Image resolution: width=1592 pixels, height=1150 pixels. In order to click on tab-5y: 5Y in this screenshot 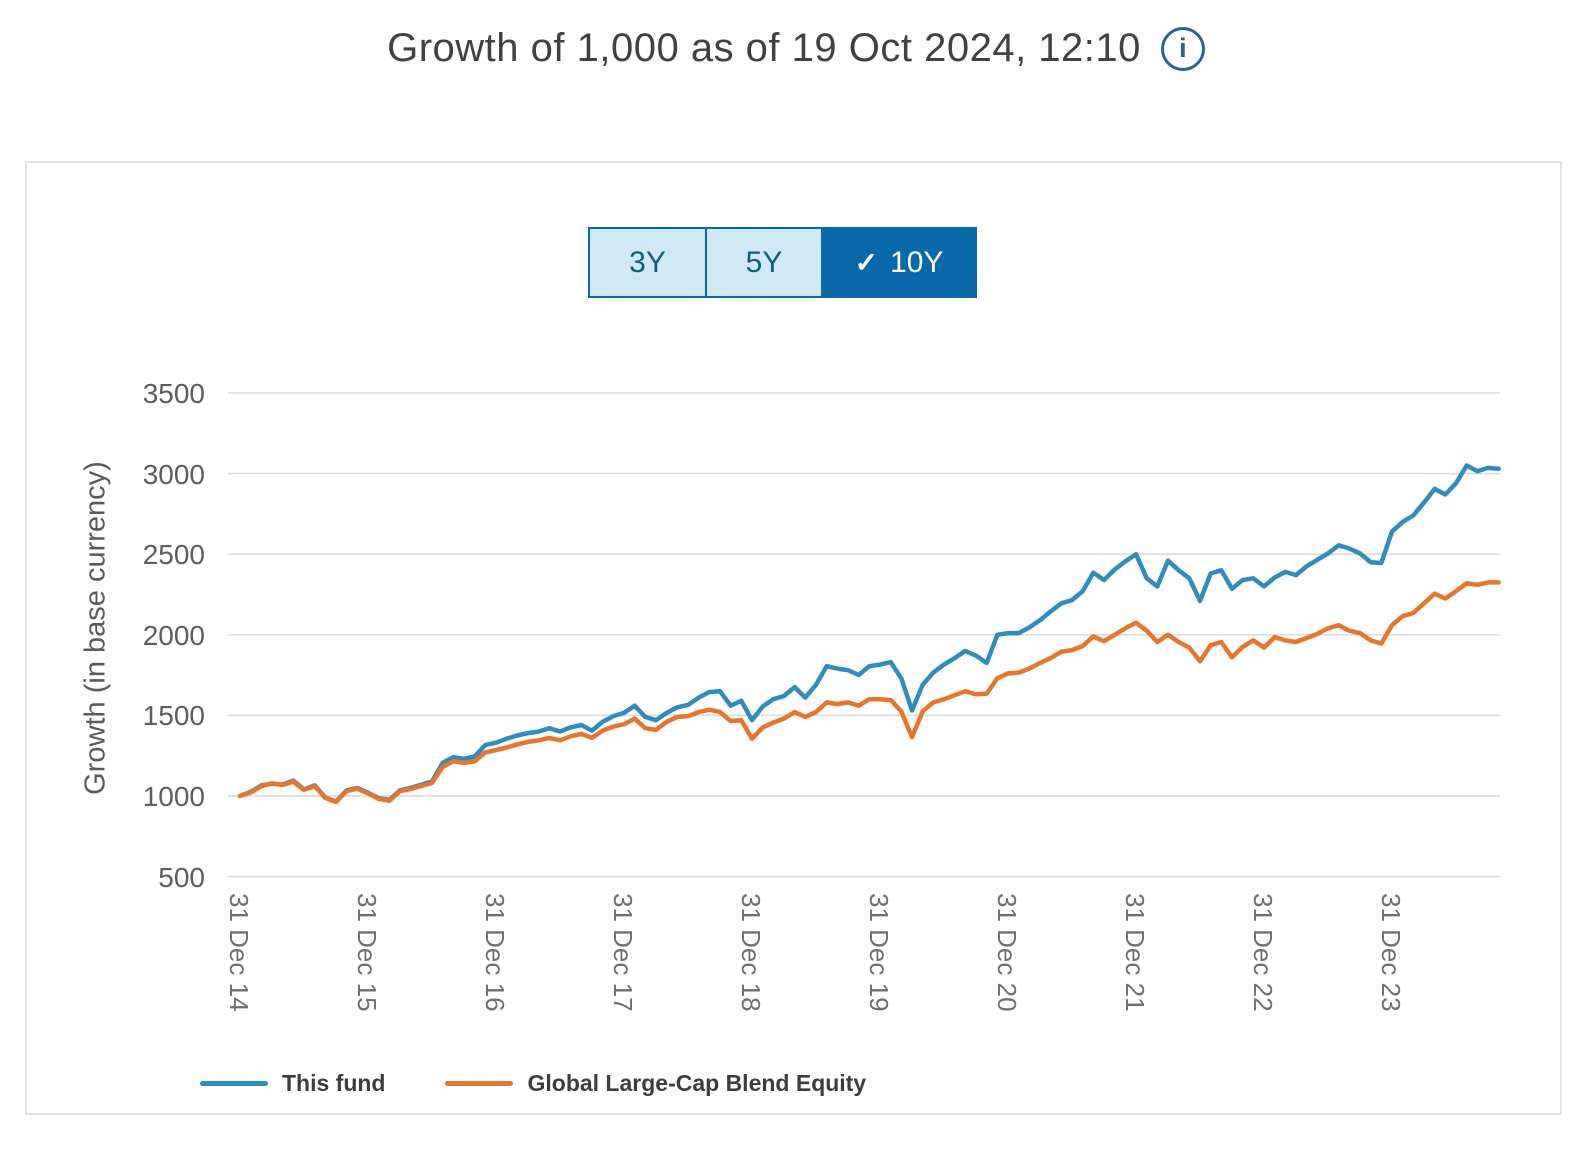, I will do `click(765, 262)`.